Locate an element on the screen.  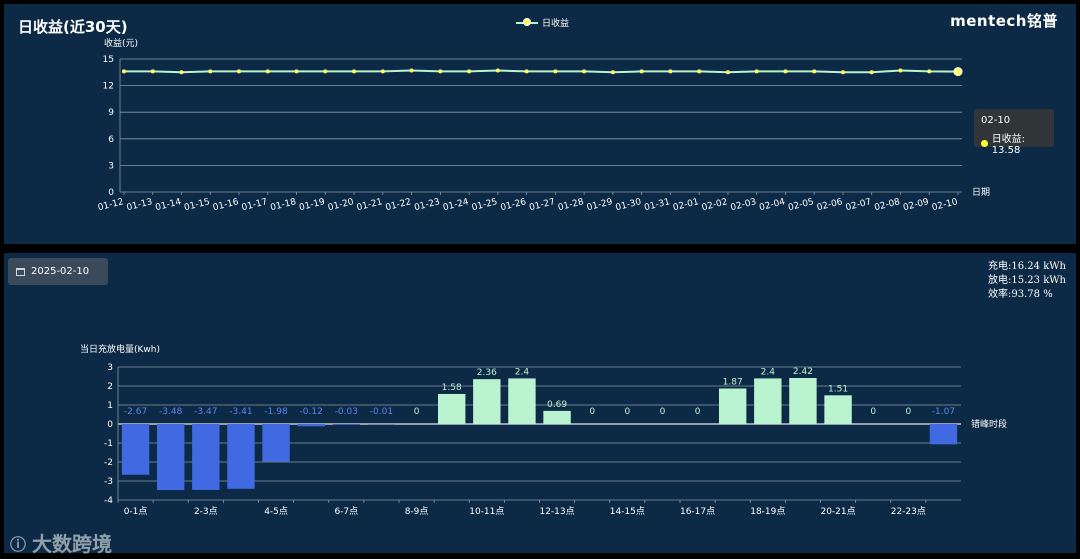
x-tick-label: 2-3点 is located at coordinates (206, 511).